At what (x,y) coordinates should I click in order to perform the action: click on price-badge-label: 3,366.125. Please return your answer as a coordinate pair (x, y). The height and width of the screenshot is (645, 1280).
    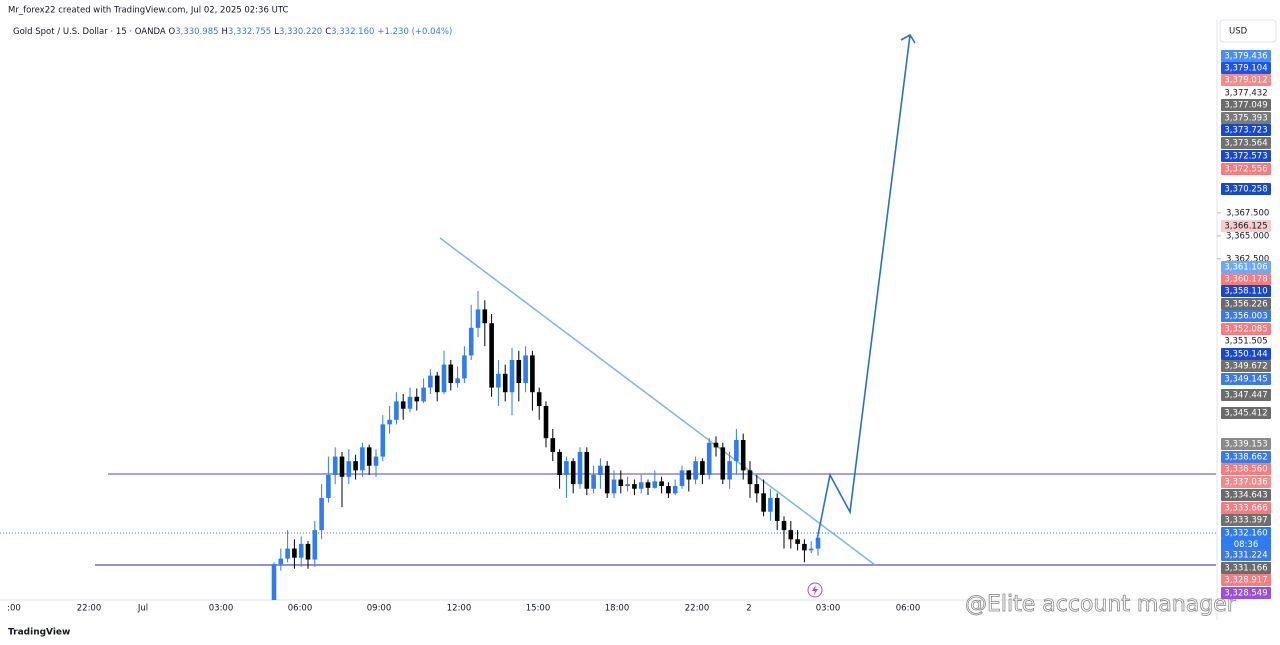
    Looking at the image, I should click on (1245, 227).